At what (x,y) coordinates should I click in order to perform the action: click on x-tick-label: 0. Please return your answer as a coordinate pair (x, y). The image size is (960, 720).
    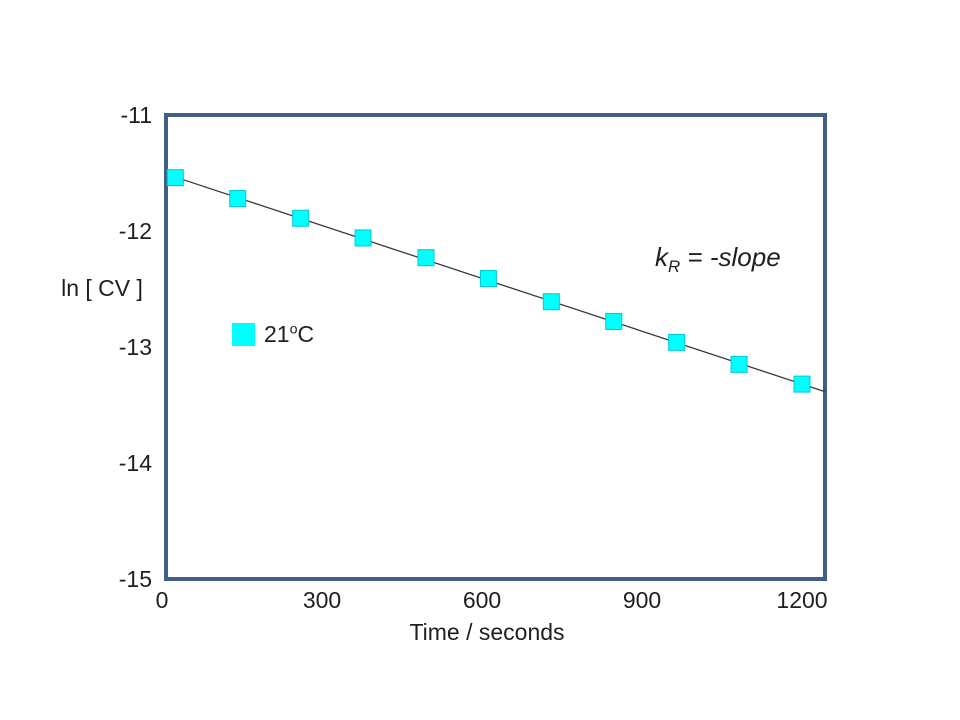
    Looking at the image, I should click on (162, 600).